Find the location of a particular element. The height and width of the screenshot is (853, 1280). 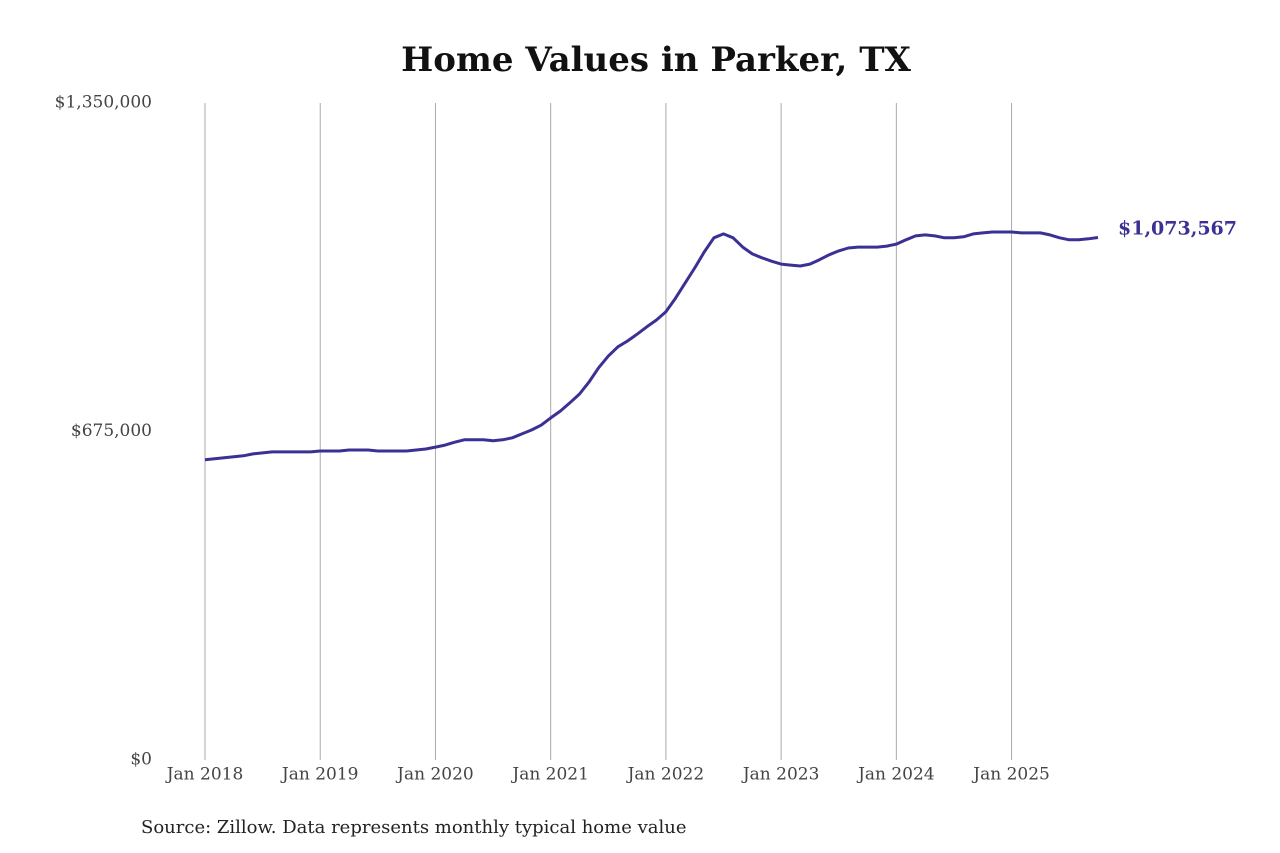

x-tick-label: Jan 2018 is located at coordinates (204, 775).